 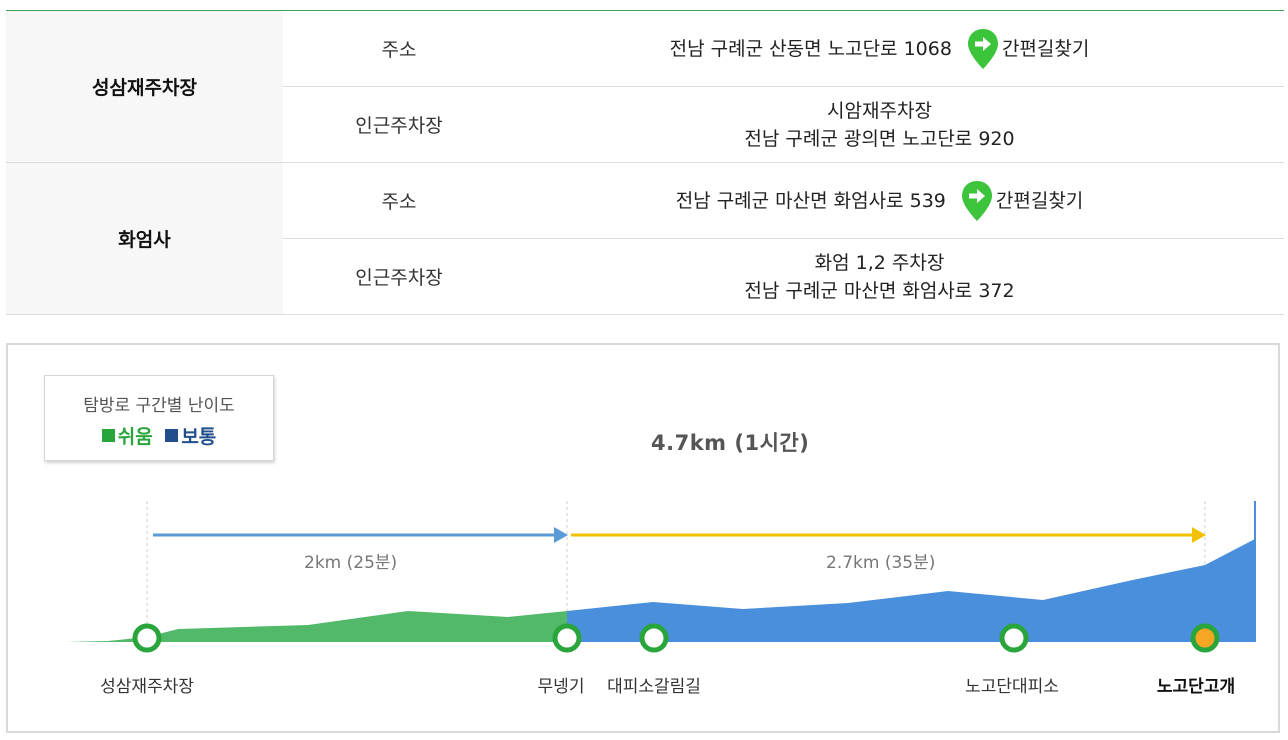 I want to click on legend-title: 탐방로 구간별 난이도, so click(x=159, y=406).